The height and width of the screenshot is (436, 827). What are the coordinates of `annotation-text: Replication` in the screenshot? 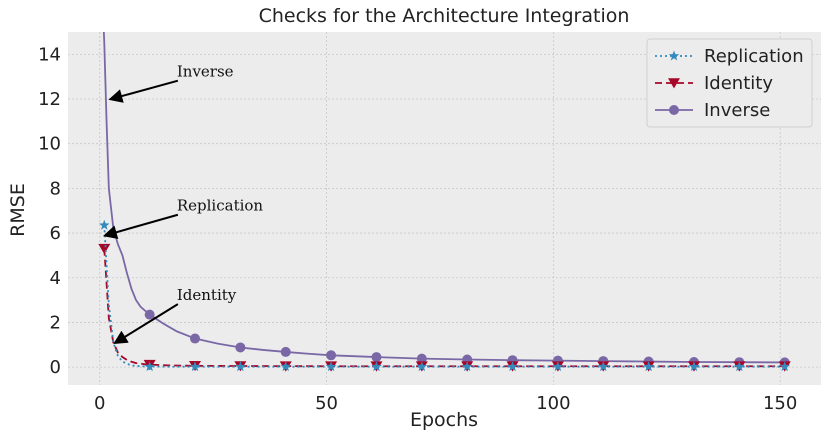 It's located at (220, 206).